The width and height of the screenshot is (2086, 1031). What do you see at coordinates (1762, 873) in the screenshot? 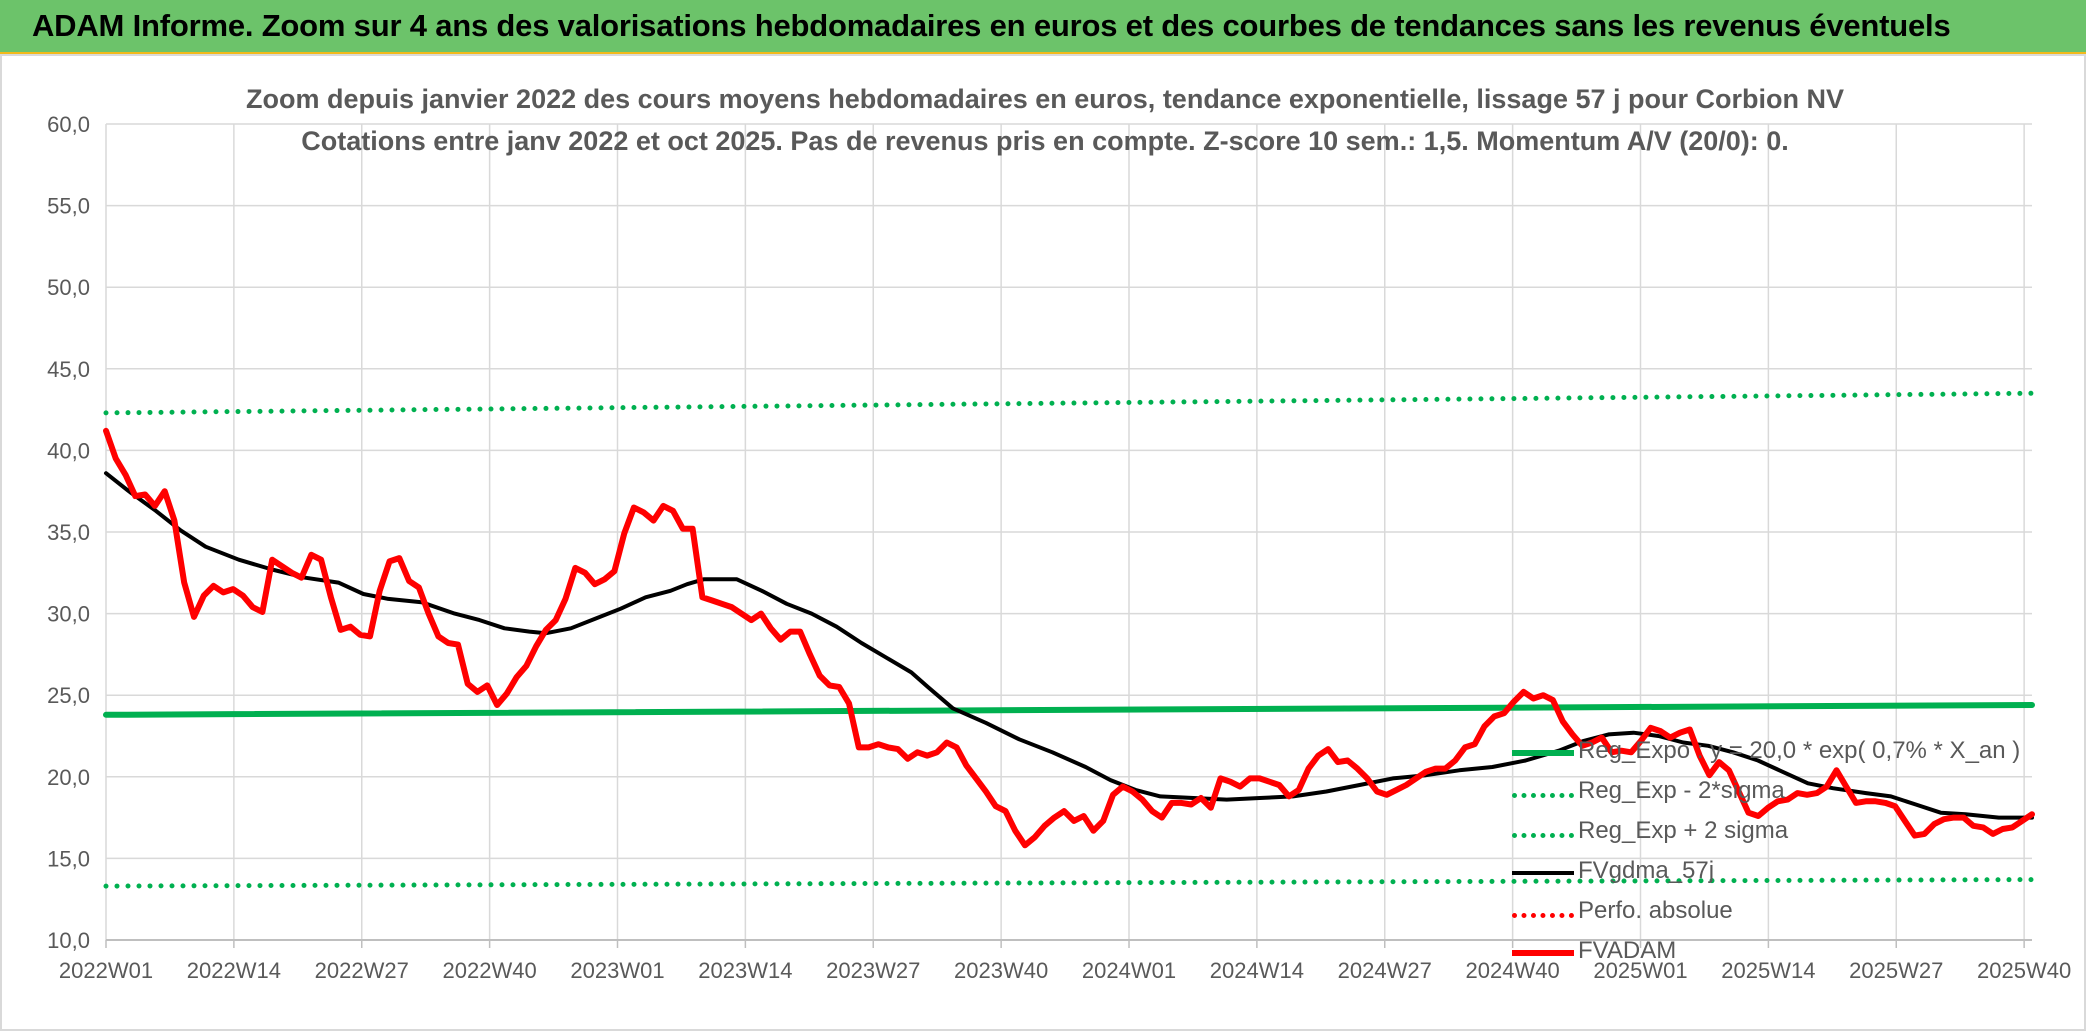
I see `legend-item: FVgdma_57j` at bounding box center [1762, 873].